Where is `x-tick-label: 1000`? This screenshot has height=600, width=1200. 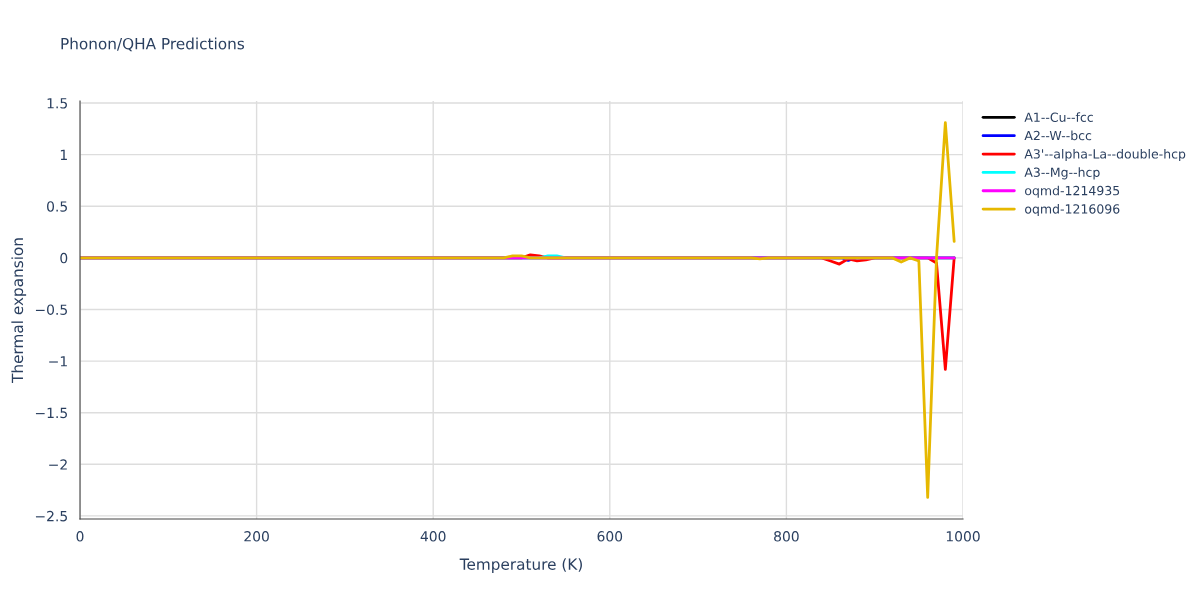 x-tick-label: 1000 is located at coordinates (963, 536).